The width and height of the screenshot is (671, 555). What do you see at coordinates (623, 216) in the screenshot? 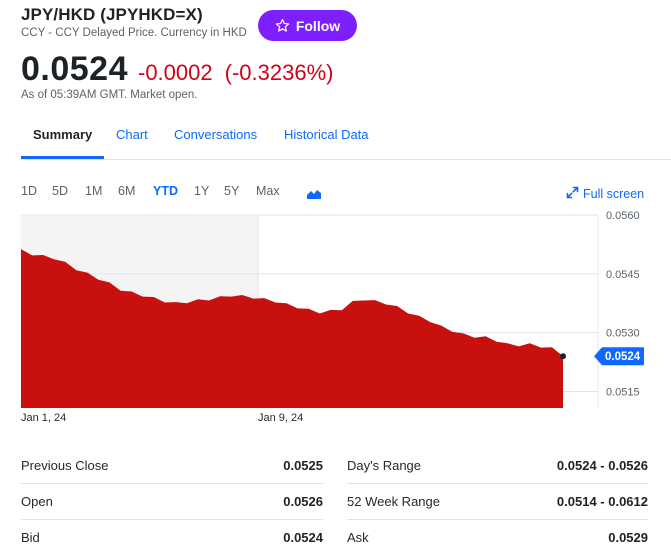
I see `y-tick-label: 0.0560` at bounding box center [623, 216].